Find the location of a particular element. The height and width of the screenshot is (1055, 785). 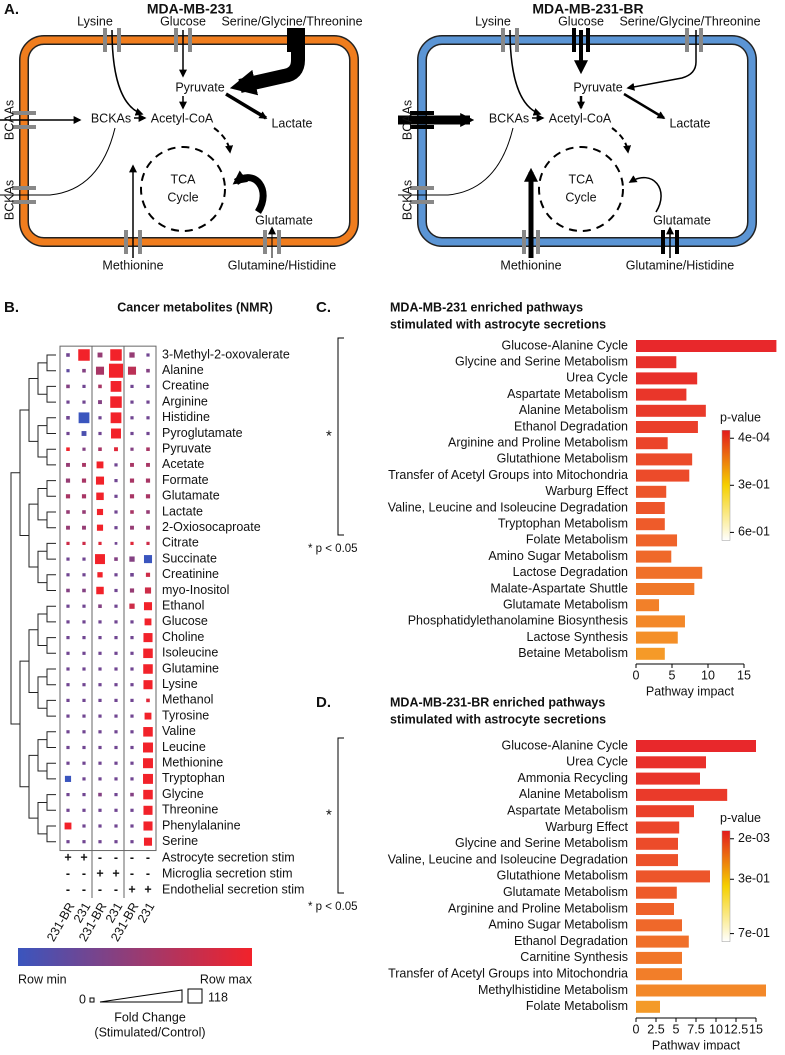

significance-bracket is located at coordinates (340, 815).